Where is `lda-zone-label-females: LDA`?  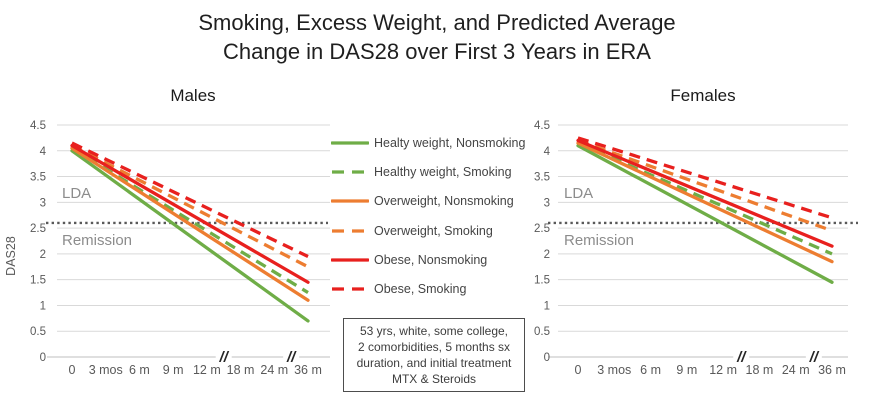 lda-zone-label-females: LDA is located at coordinates (579, 193).